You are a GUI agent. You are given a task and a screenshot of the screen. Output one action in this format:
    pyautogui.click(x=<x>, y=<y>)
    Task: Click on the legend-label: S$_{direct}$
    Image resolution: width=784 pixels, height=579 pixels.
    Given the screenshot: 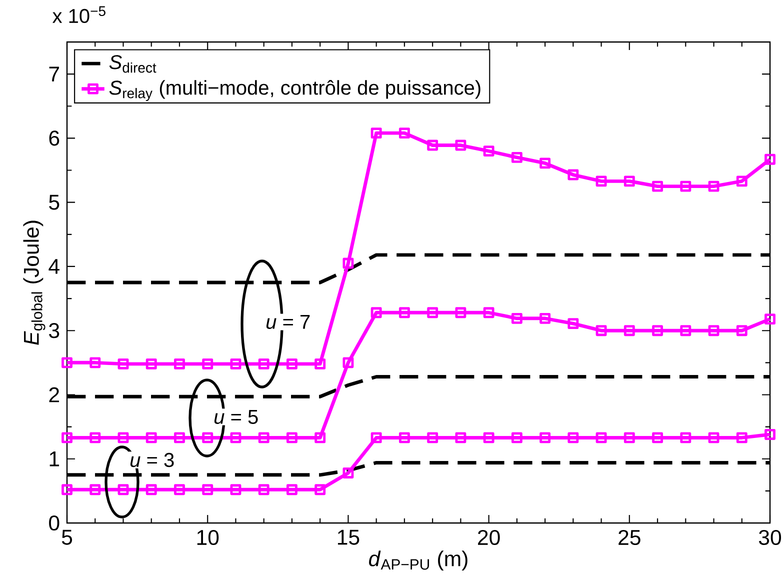 What is the action you would take?
    pyautogui.click(x=132, y=64)
    